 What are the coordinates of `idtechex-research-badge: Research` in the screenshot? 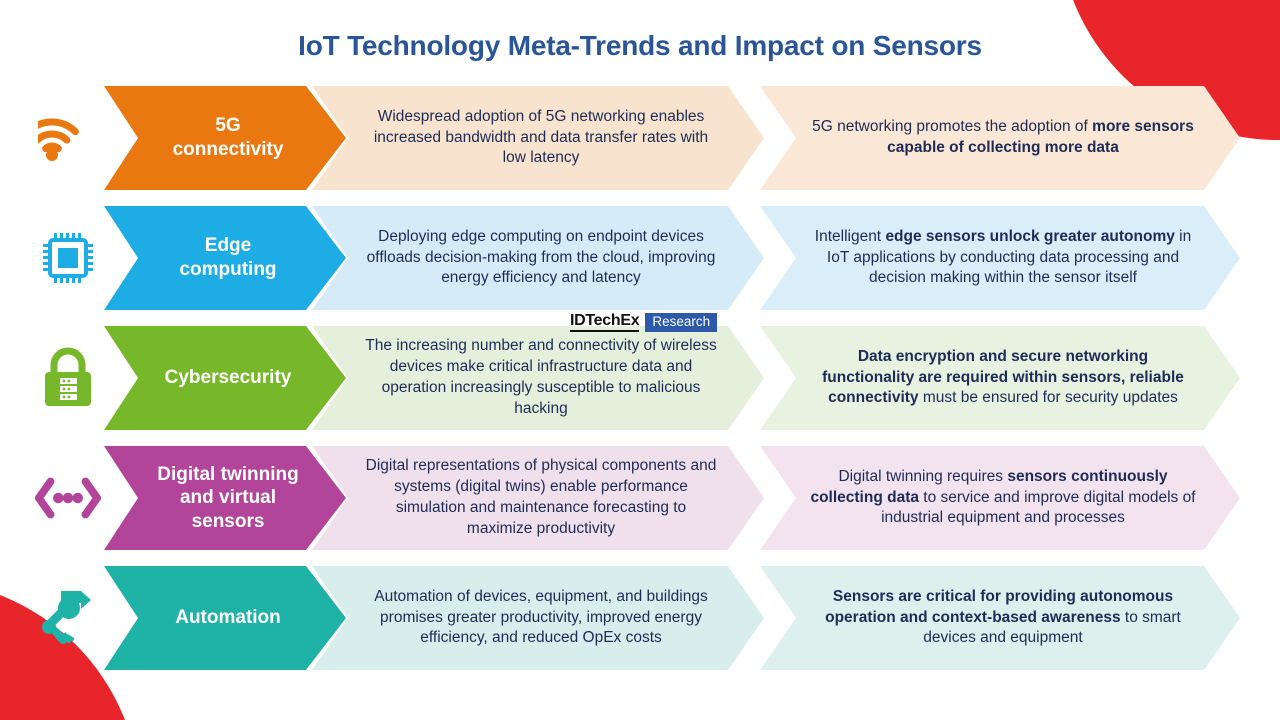 It's located at (681, 323).